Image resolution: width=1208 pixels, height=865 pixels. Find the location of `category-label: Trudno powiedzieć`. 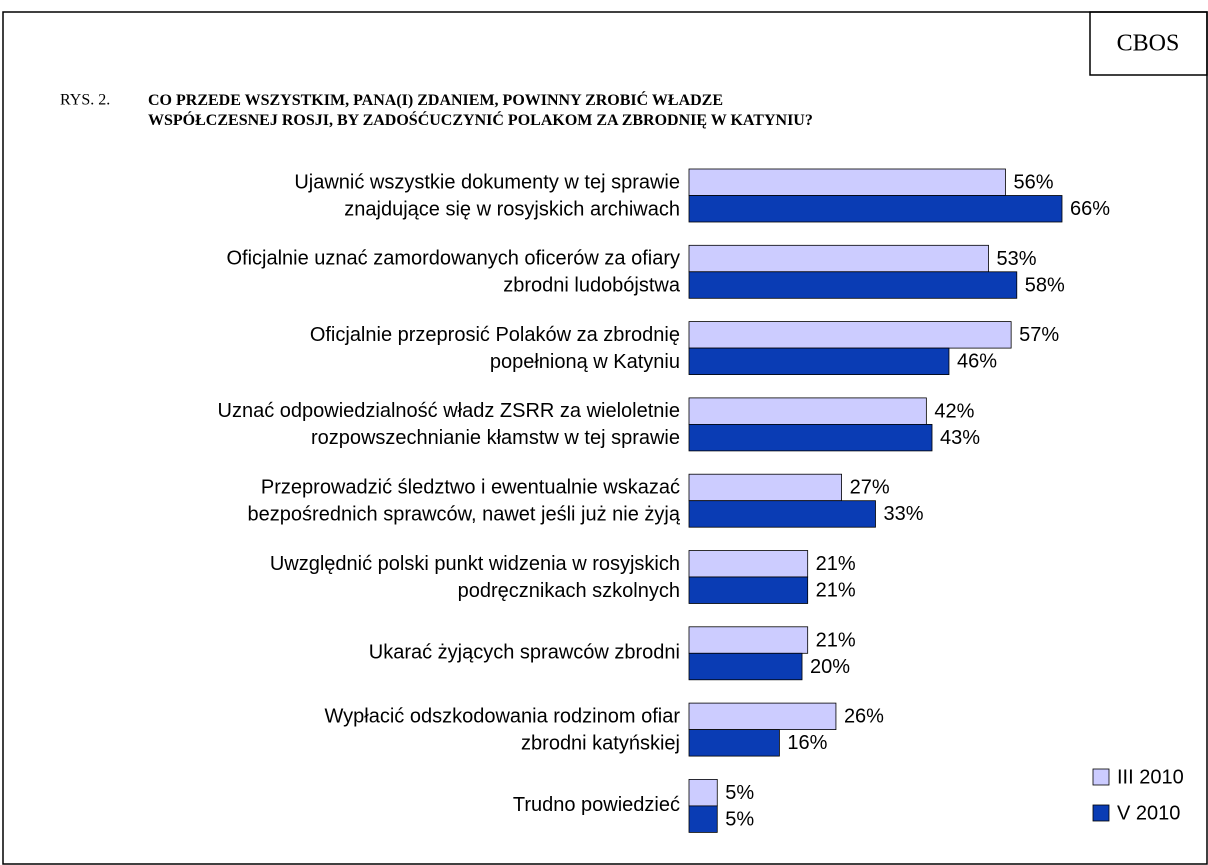

category-label: Trudno powiedzieć is located at coordinates (596, 805).